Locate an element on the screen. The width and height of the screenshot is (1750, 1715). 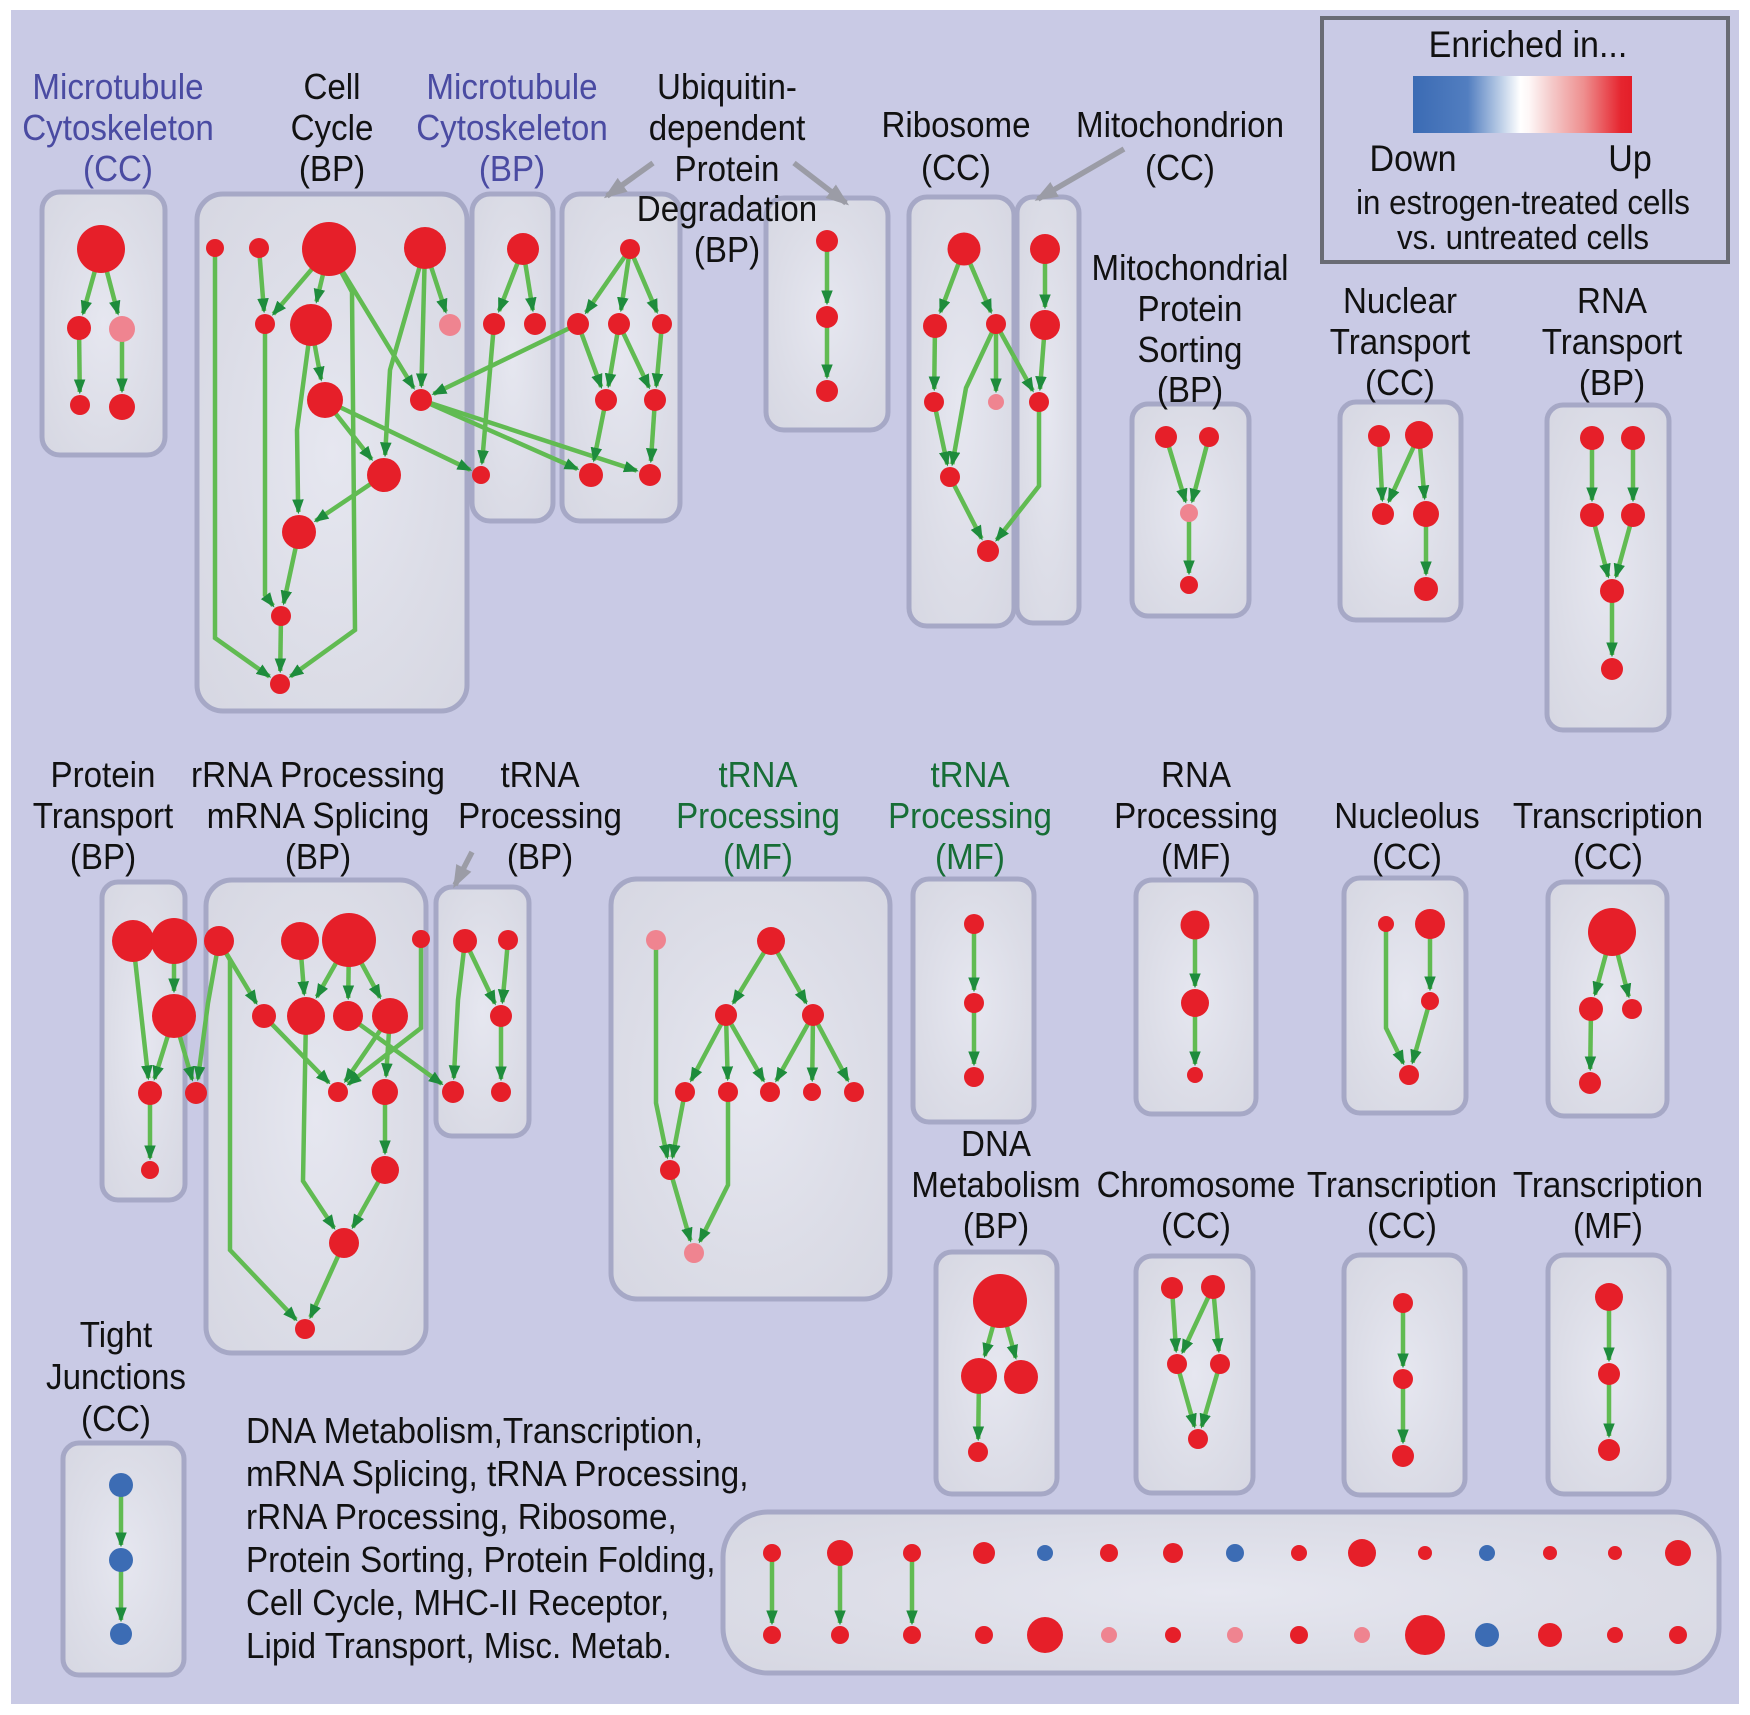
svg-text:mRNA Splicing, tRNA Processing: mRNA Splicing, tRNA Processing, is located at coordinates (497, 1473).